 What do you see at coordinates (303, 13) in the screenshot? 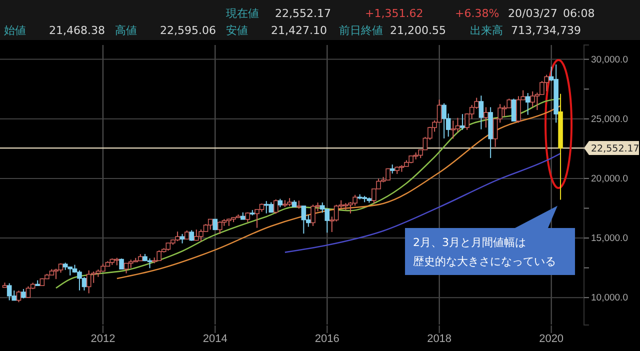
I see `text: 22,552.17` at bounding box center [303, 13].